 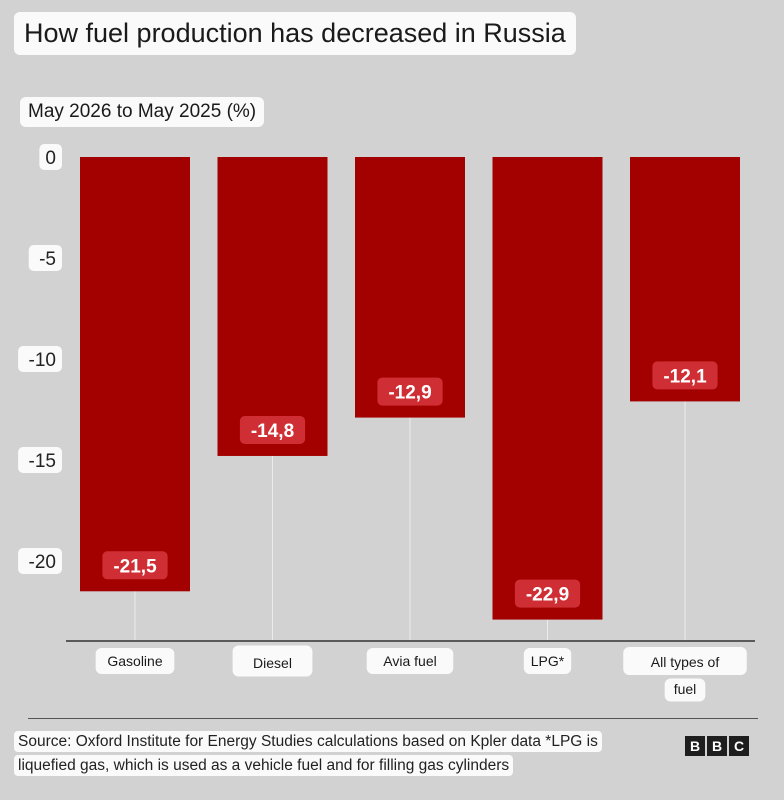 What do you see at coordinates (47, 259) in the screenshot?
I see `y-tick-label: -5` at bounding box center [47, 259].